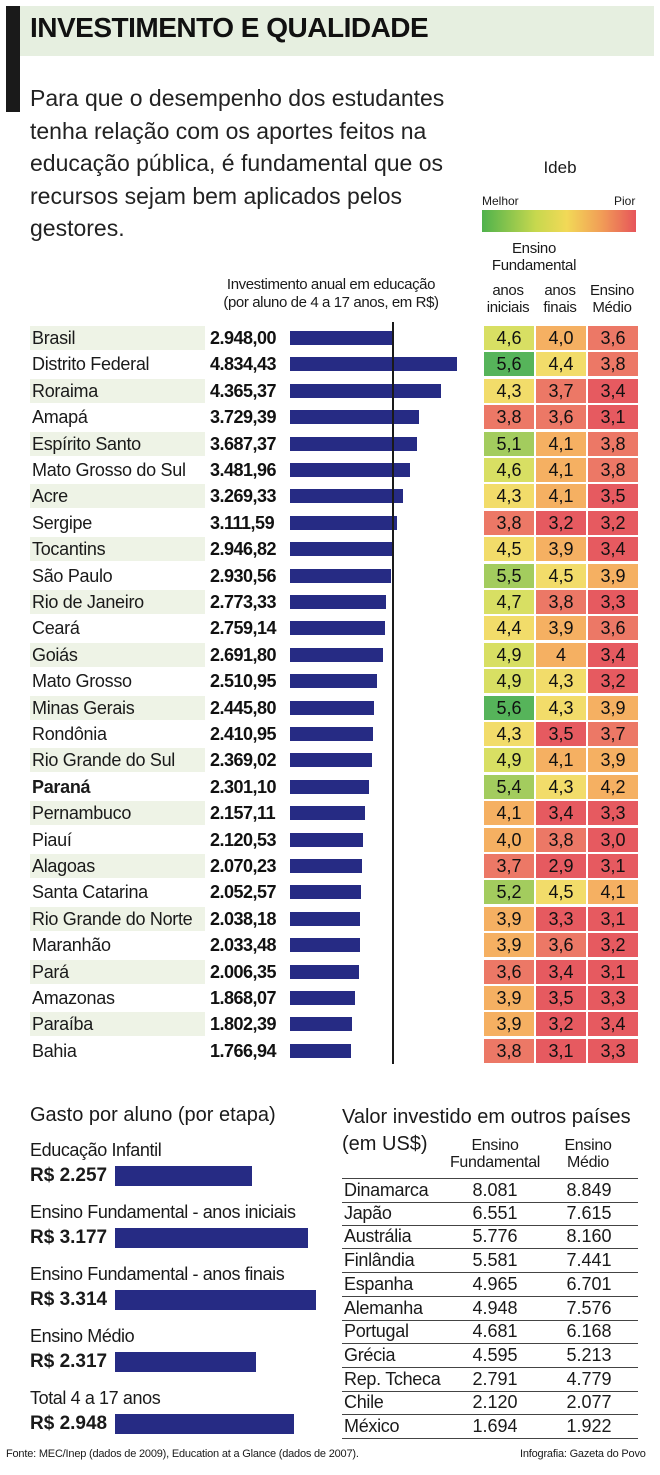 The image size is (660, 1475). What do you see at coordinates (561, 390) in the screenshot?
I see `ideb-cell-fin: 3,7` at bounding box center [561, 390].